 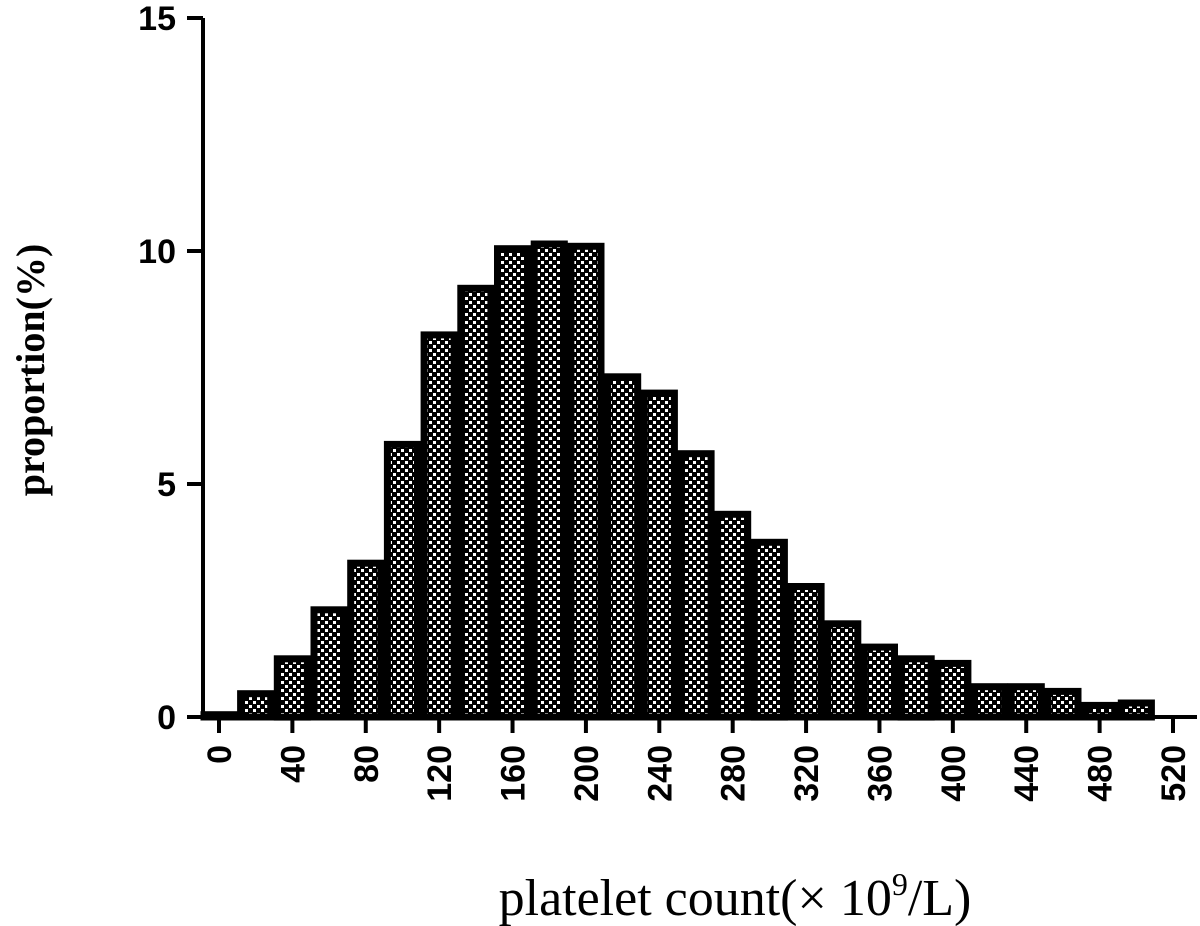 I want to click on x-tick-label: 440, so click(x=1027, y=773).